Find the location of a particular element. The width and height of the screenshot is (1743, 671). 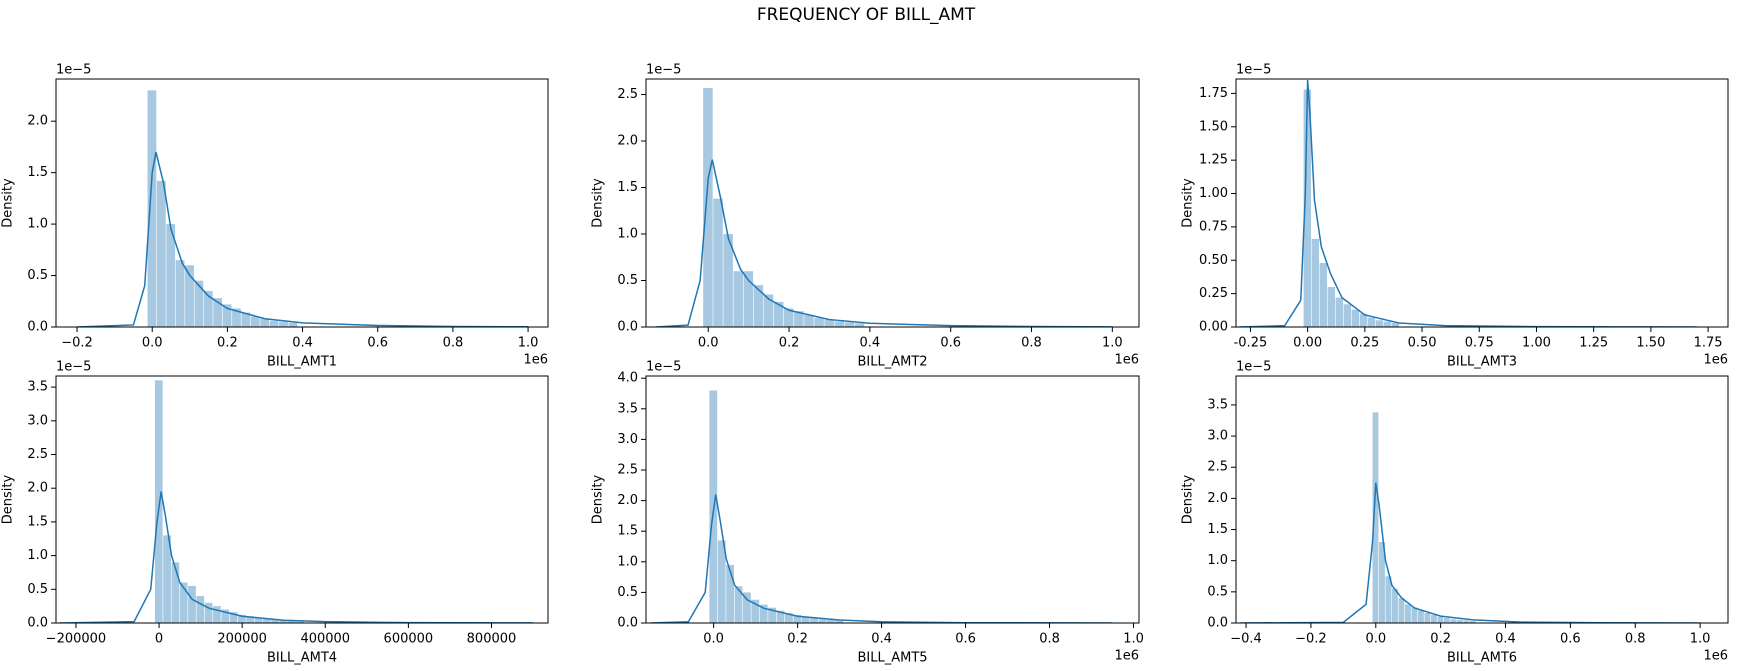

y-tick-label: 0.0 is located at coordinates (37, 623).